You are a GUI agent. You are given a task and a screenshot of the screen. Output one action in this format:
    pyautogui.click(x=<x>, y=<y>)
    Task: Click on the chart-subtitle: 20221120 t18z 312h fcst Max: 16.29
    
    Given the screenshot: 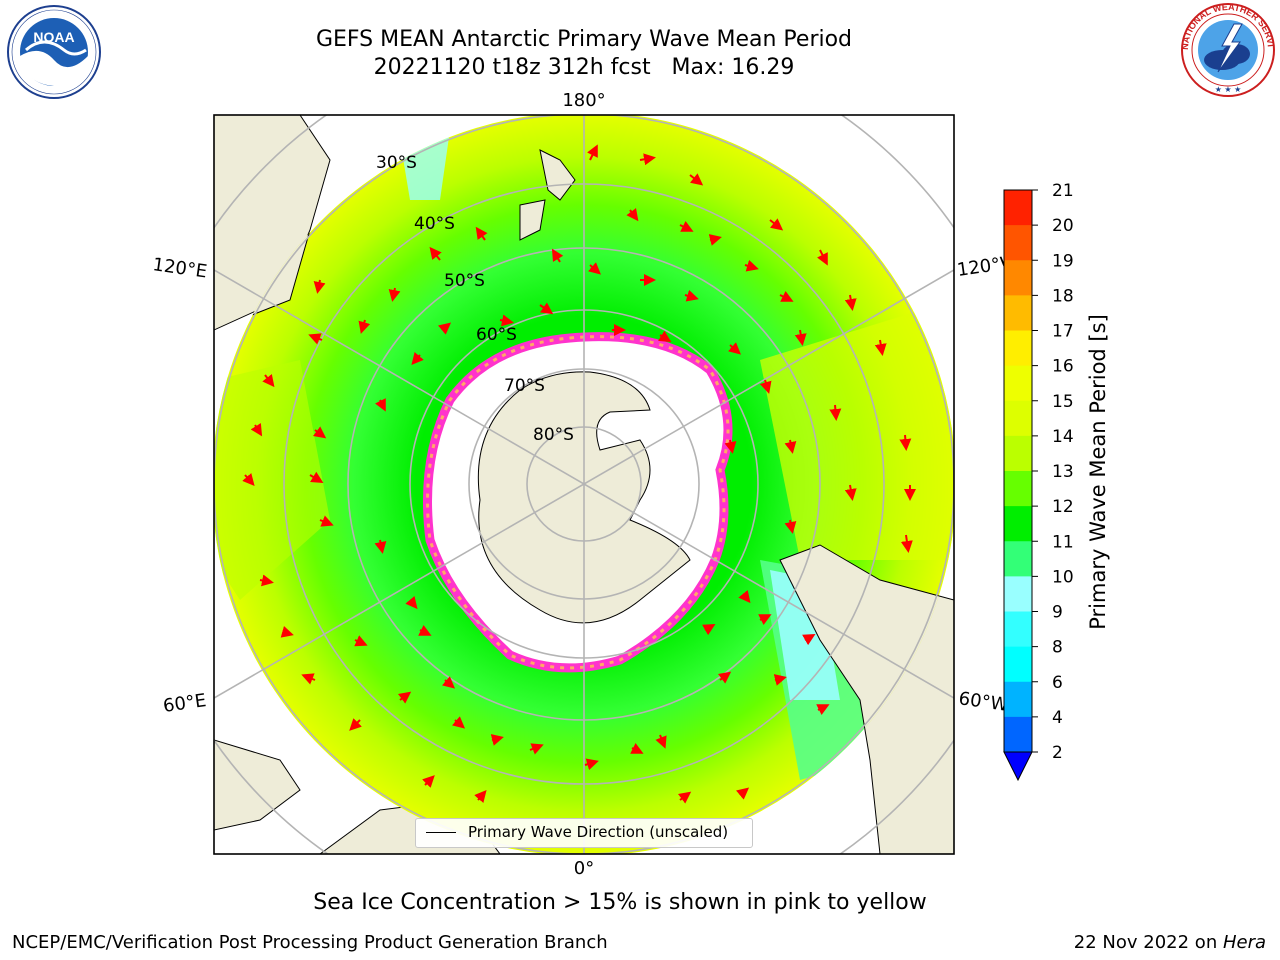 What is the action you would take?
    pyautogui.click(x=584, y=67)
    